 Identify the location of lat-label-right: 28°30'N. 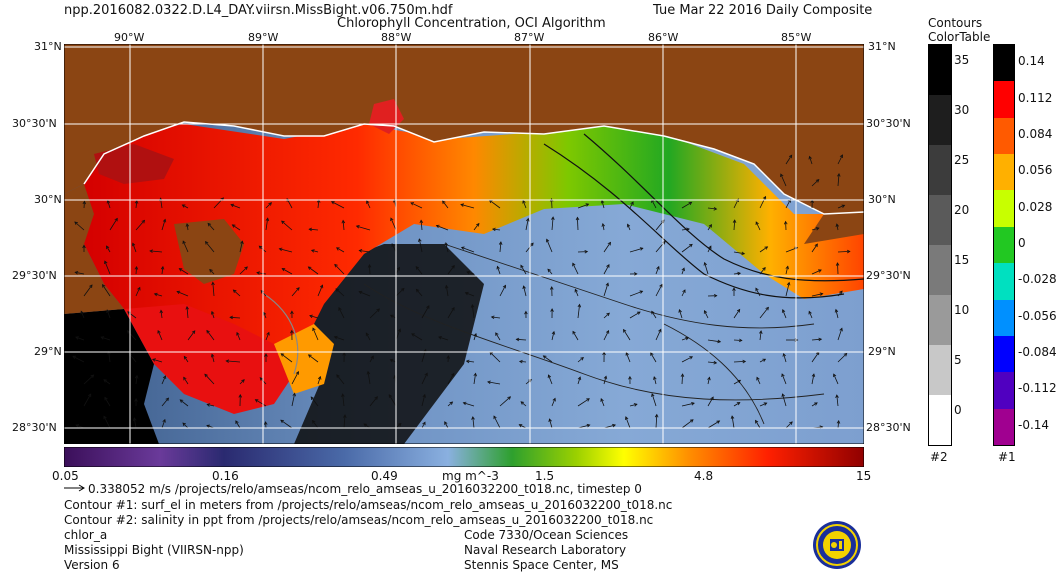
(888, 427).